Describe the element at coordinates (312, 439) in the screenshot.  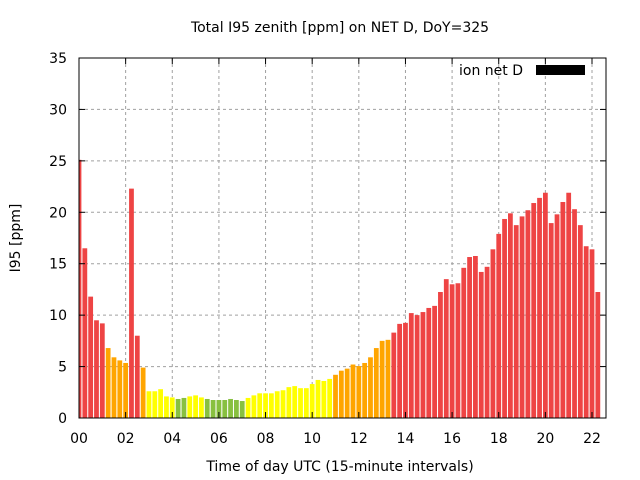
I see `x-tick-label: 10` at that location.